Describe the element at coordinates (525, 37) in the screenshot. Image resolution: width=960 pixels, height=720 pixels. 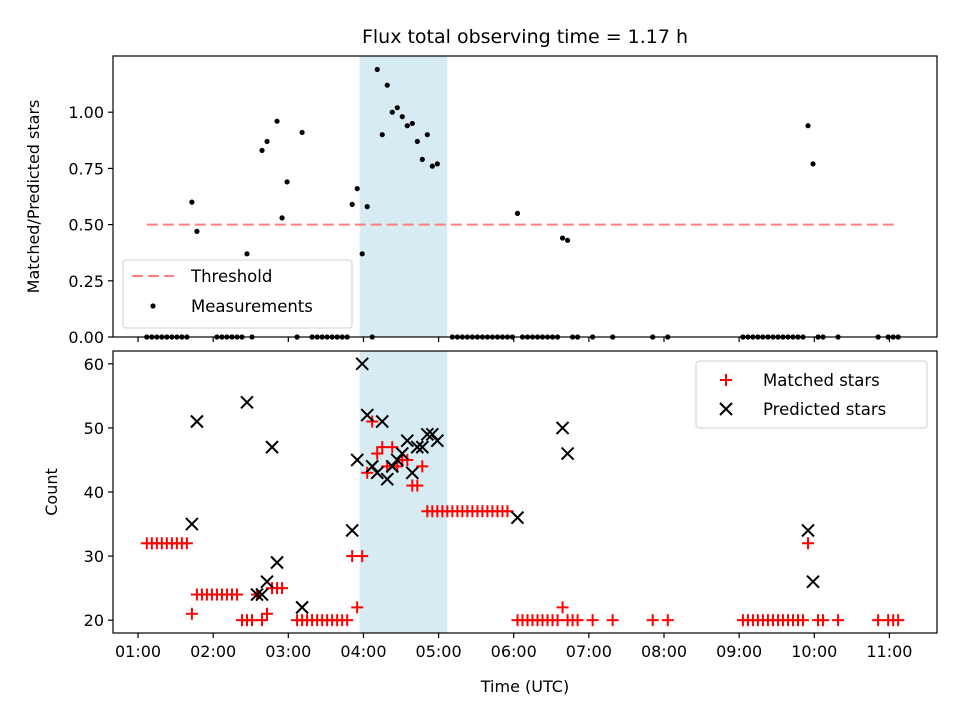
I see `chart-title: Flux total observing time = 1.17 h` at that location.